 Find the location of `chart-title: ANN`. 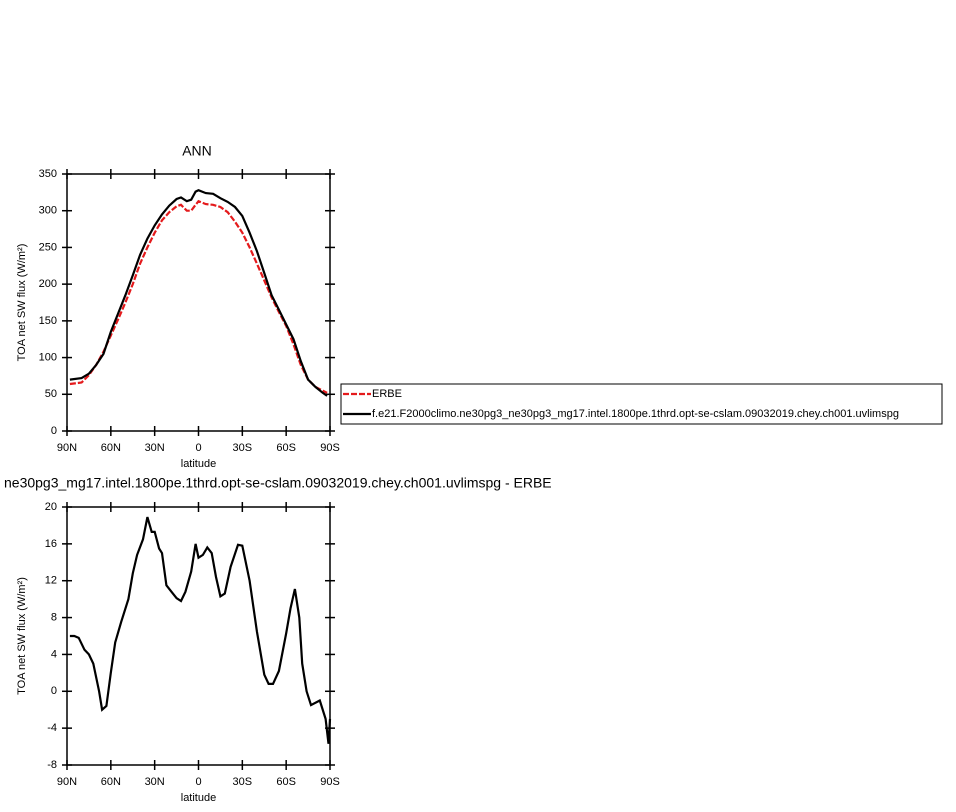

chart-title: ANN is located at coordinates (197, 151).